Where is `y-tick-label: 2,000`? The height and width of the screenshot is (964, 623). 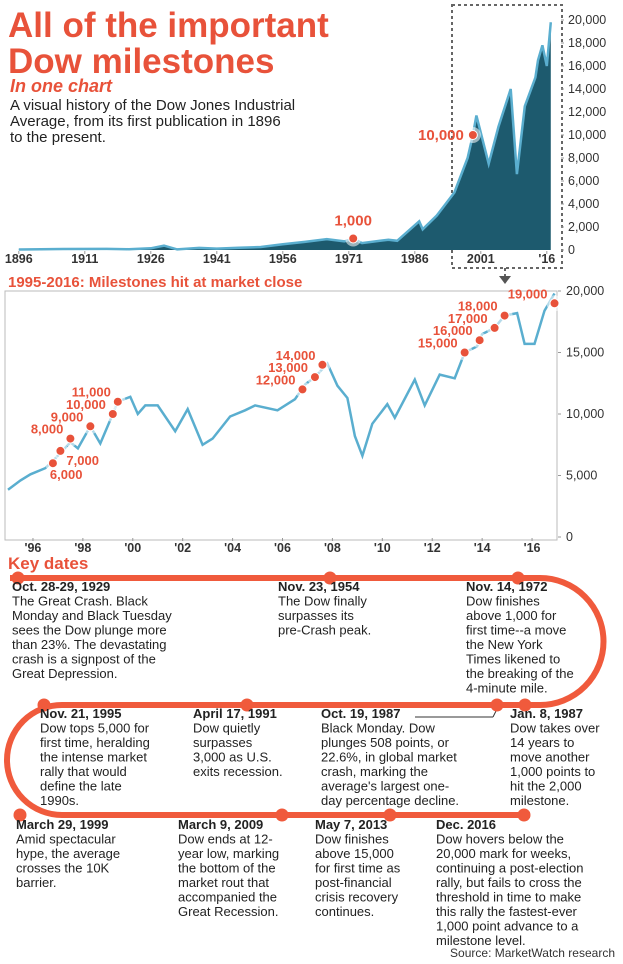
y-tick-label: 2,000 is located at coordinates (583, 227).